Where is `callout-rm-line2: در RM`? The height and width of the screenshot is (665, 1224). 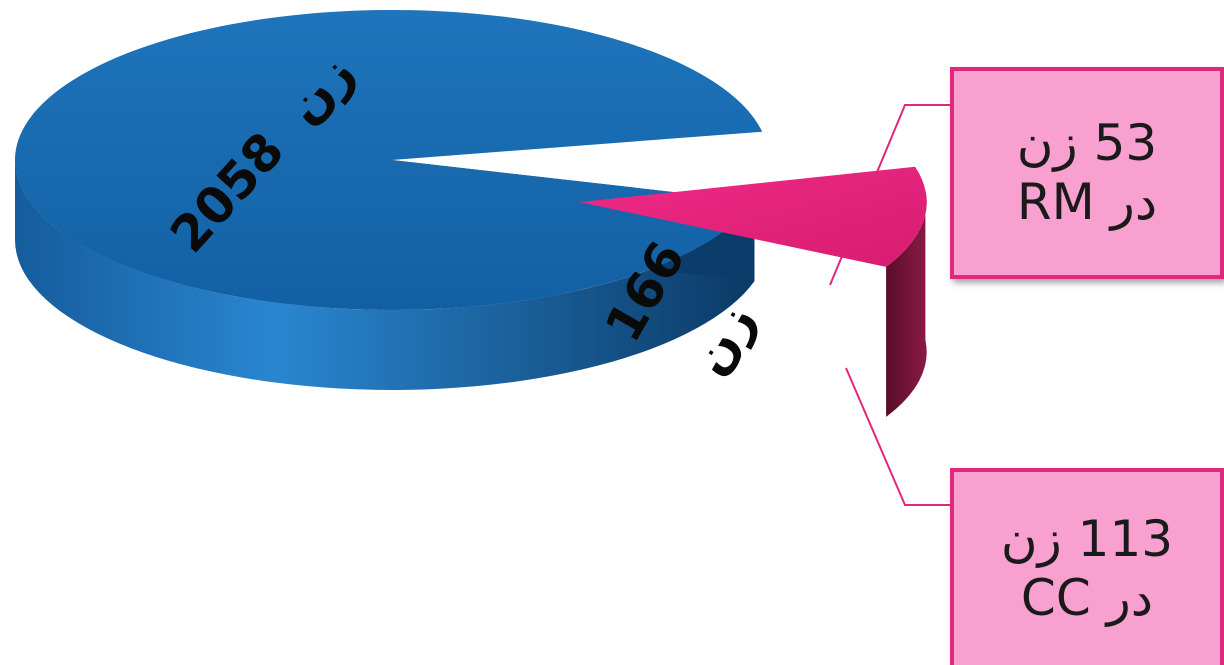
callout-rm-line2: در RM is located at coordinates (1087, 202).